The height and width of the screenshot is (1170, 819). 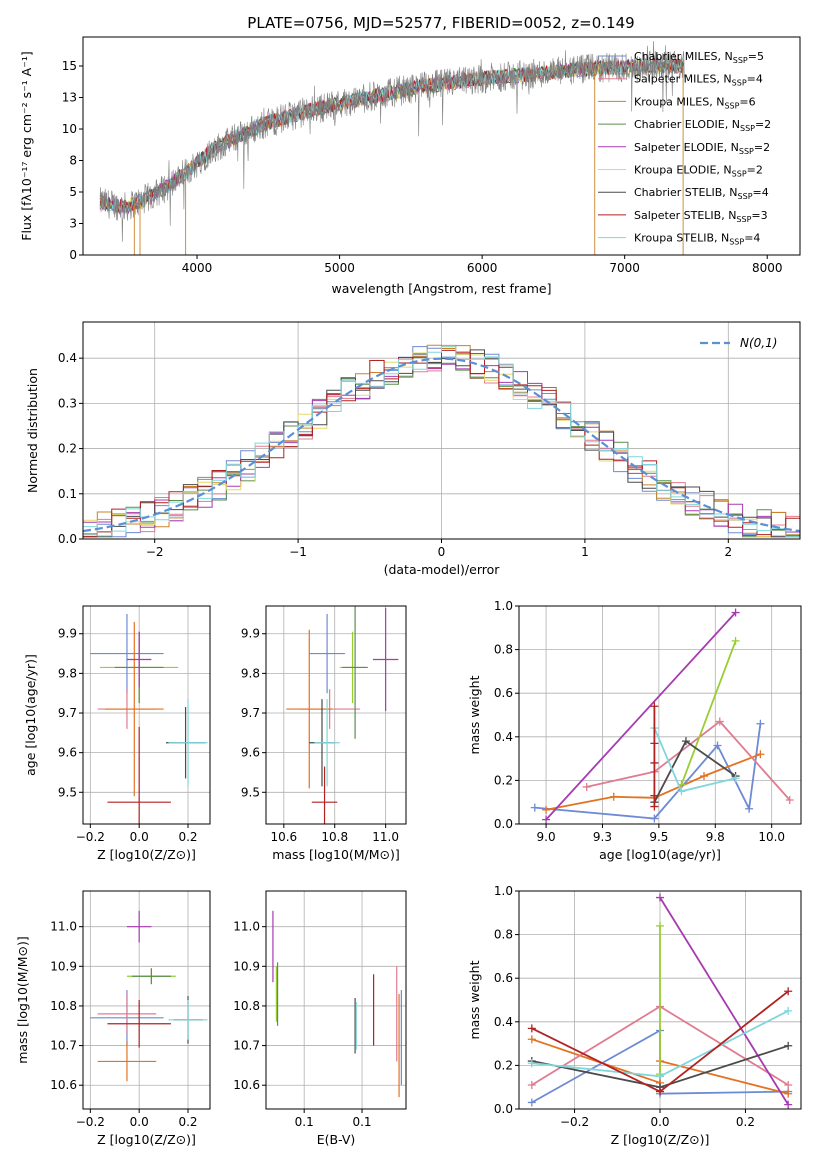 What do you see at coordinates (442, 552) in the screenshot?
I see `x-tick-label: 0` at bounding box center [442, 552].